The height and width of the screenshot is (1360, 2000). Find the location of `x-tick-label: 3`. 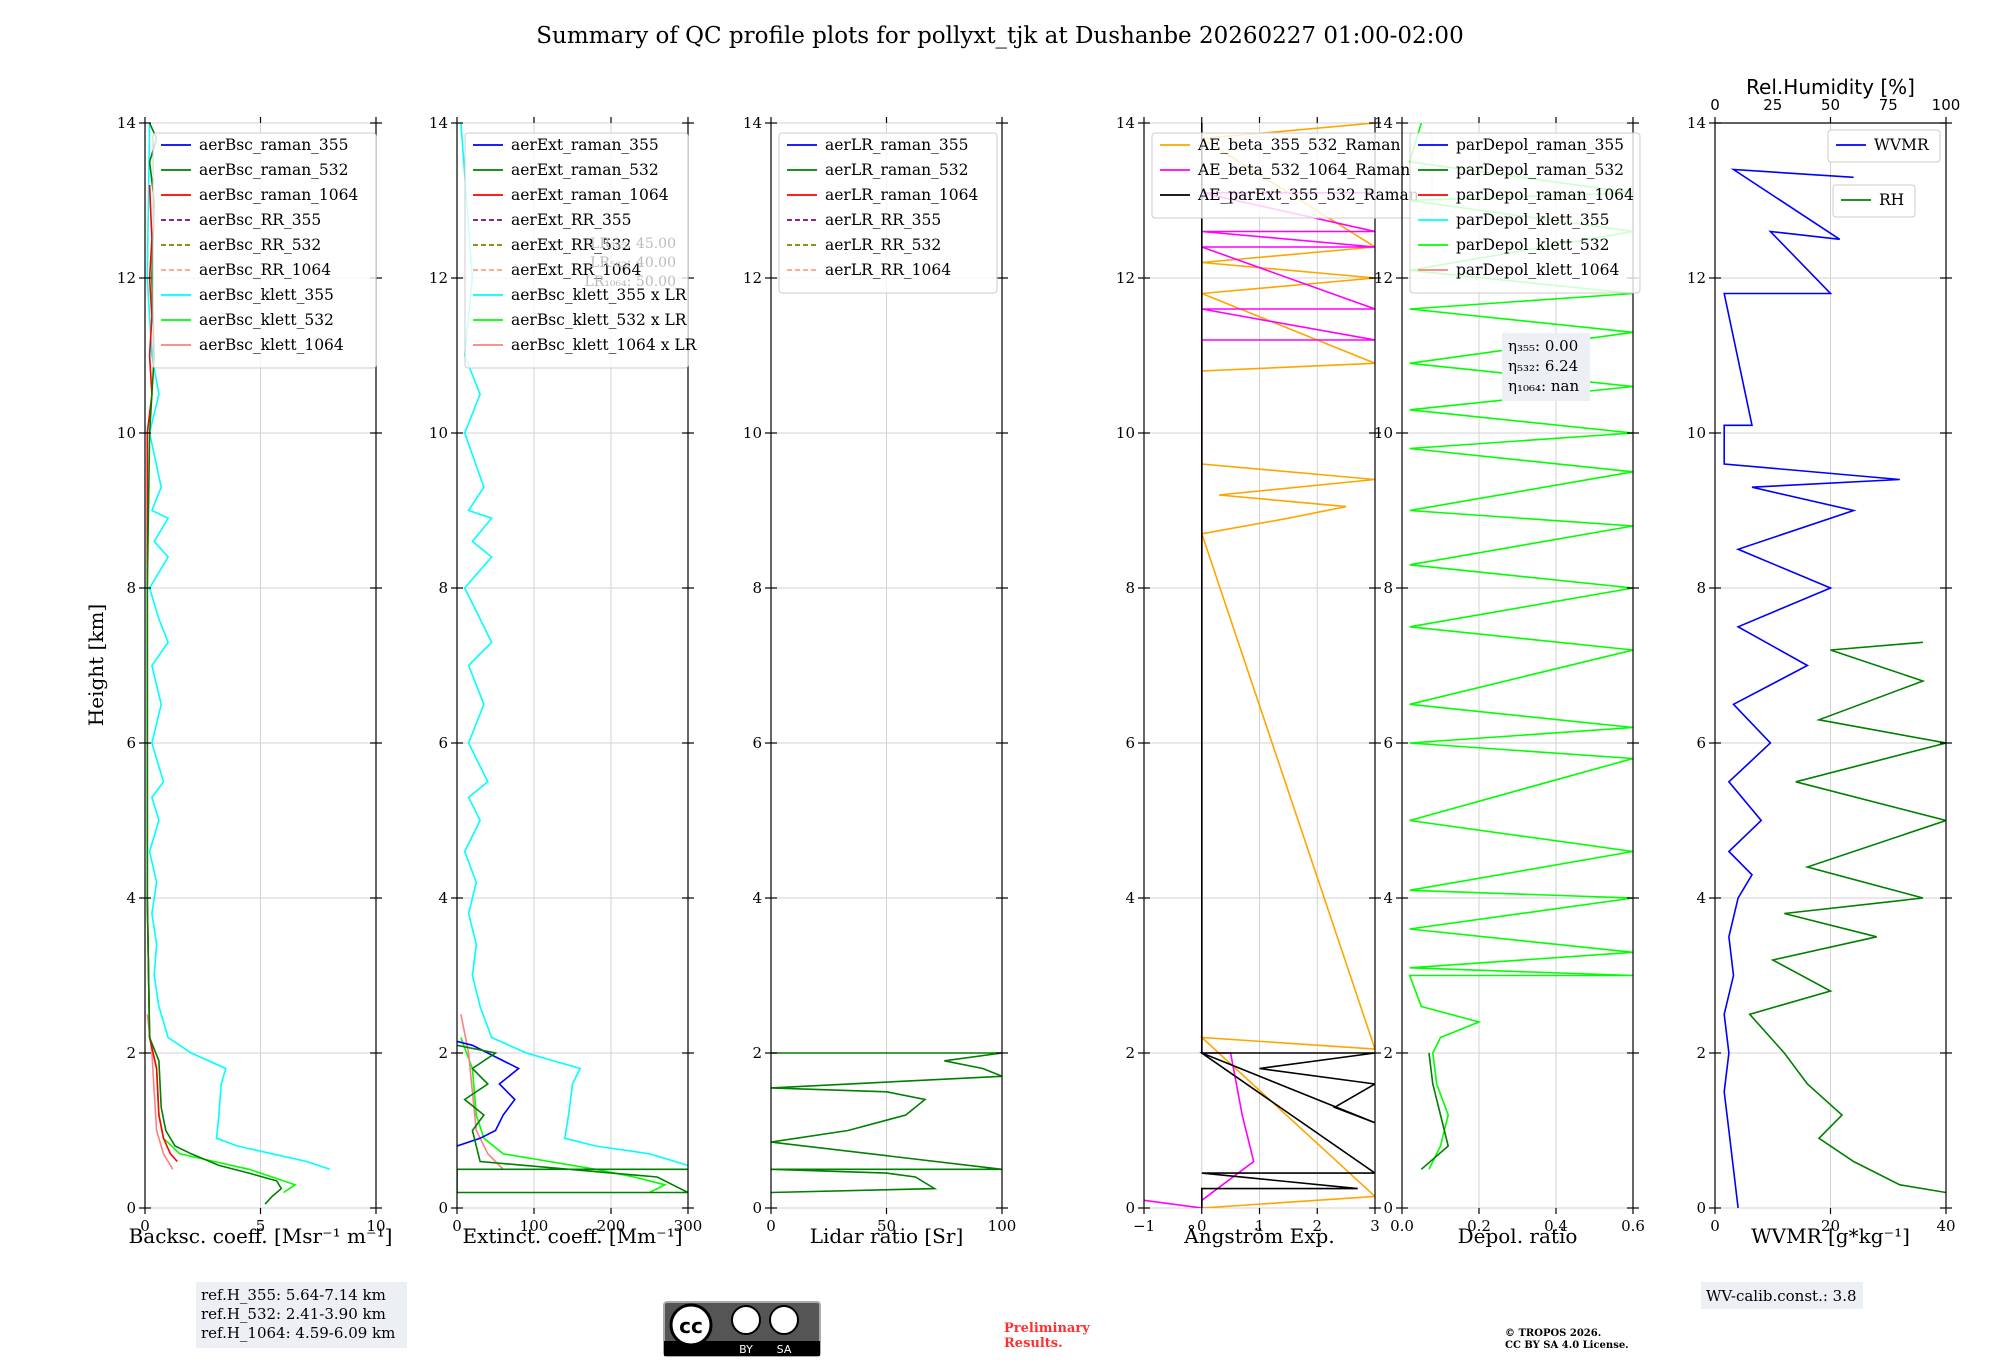

x-tick-label: 3 is located at coordinates (1375, 1226).